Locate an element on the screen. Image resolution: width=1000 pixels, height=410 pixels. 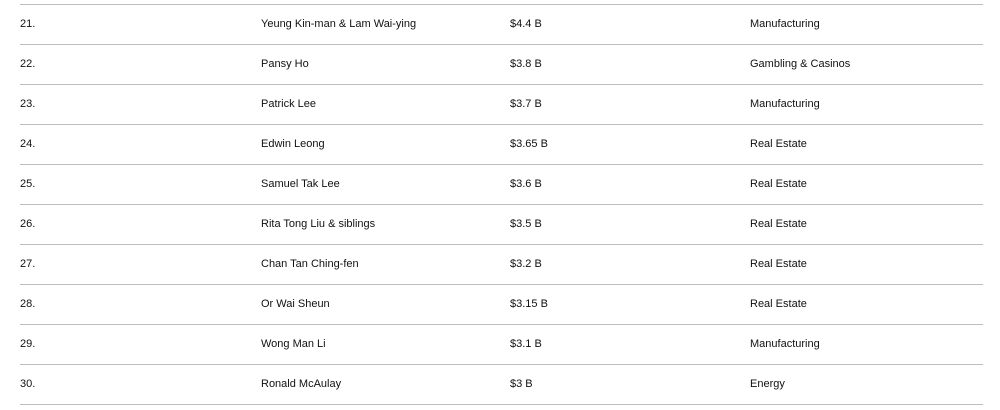
table-row: 28. Or Wai Sheun $3.15 B Real Estate is located at coordinates (501, 305).